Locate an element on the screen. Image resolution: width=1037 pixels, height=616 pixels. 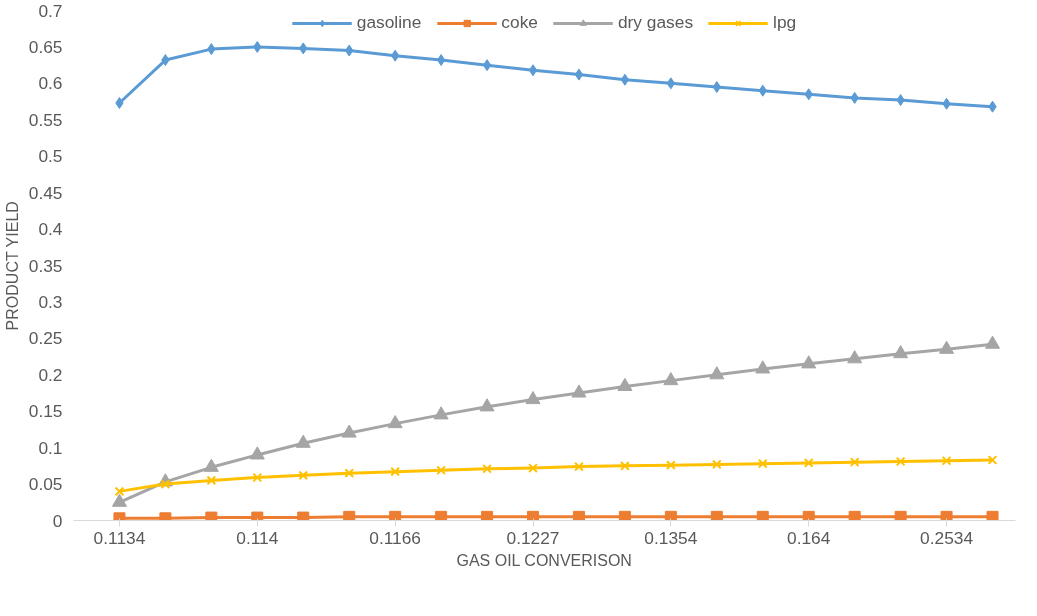
y-tick-label: 0.05 is located at coordinates (45, 484).